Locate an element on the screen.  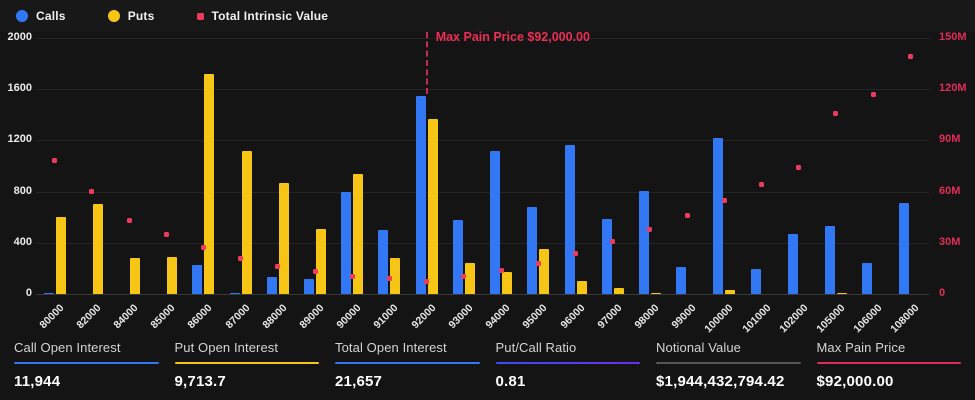
stat-label: Put/Call Ratio is located at coordinates (536, 347).